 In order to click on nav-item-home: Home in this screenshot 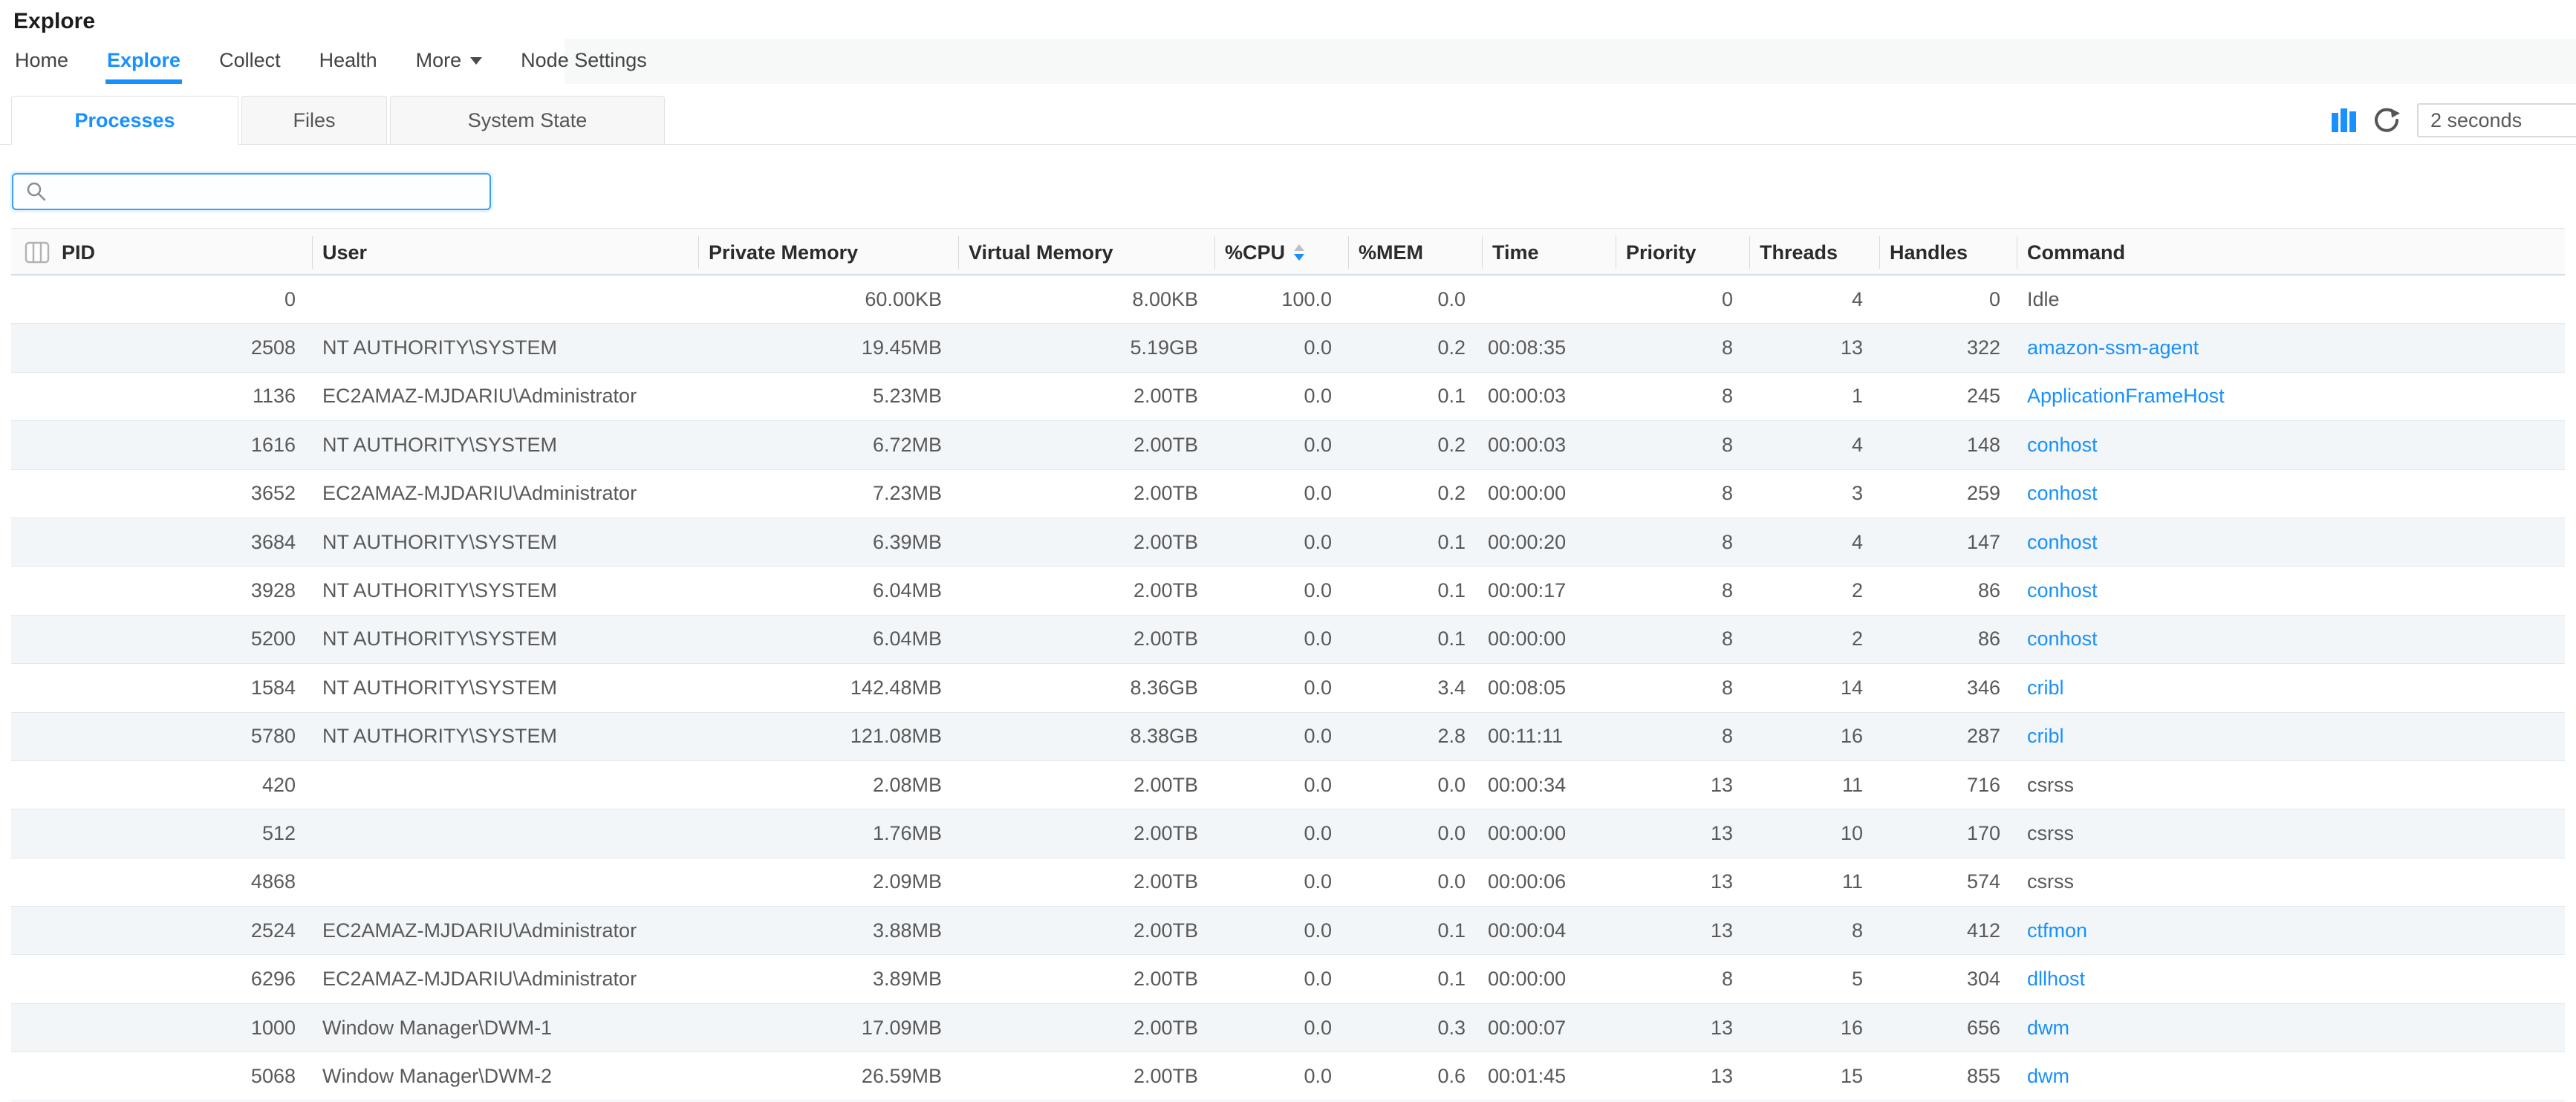, I will do `click(41, 66)`.